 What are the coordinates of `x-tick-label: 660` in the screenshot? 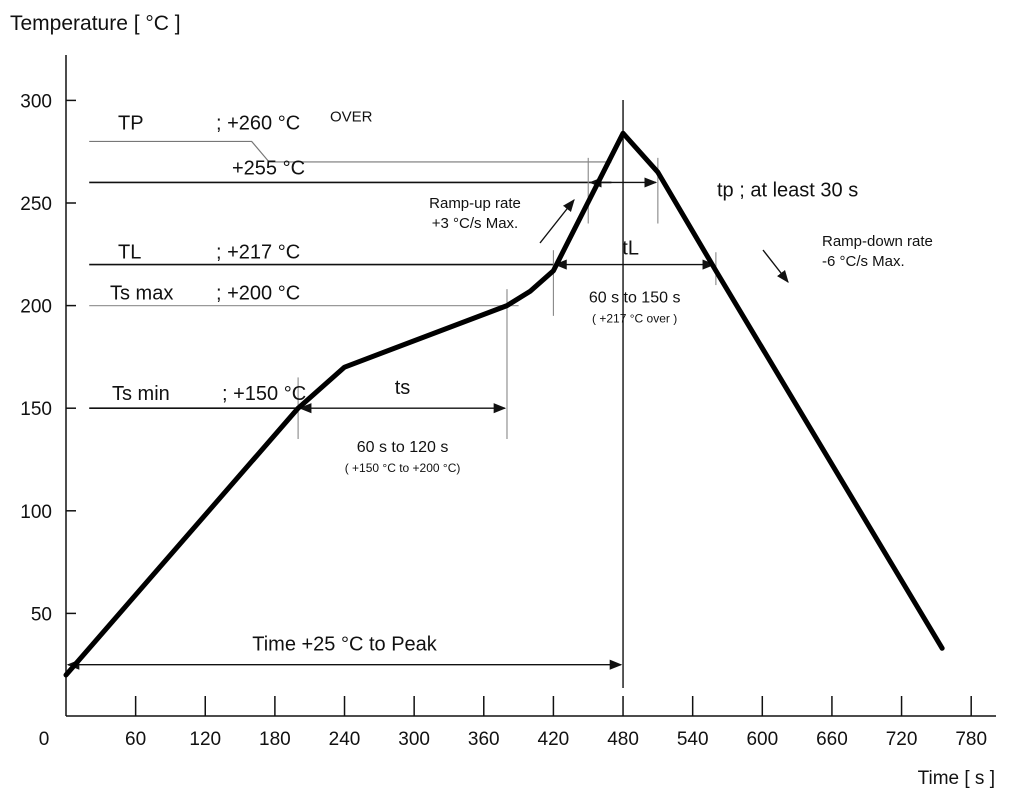 It's located at (832, 739).